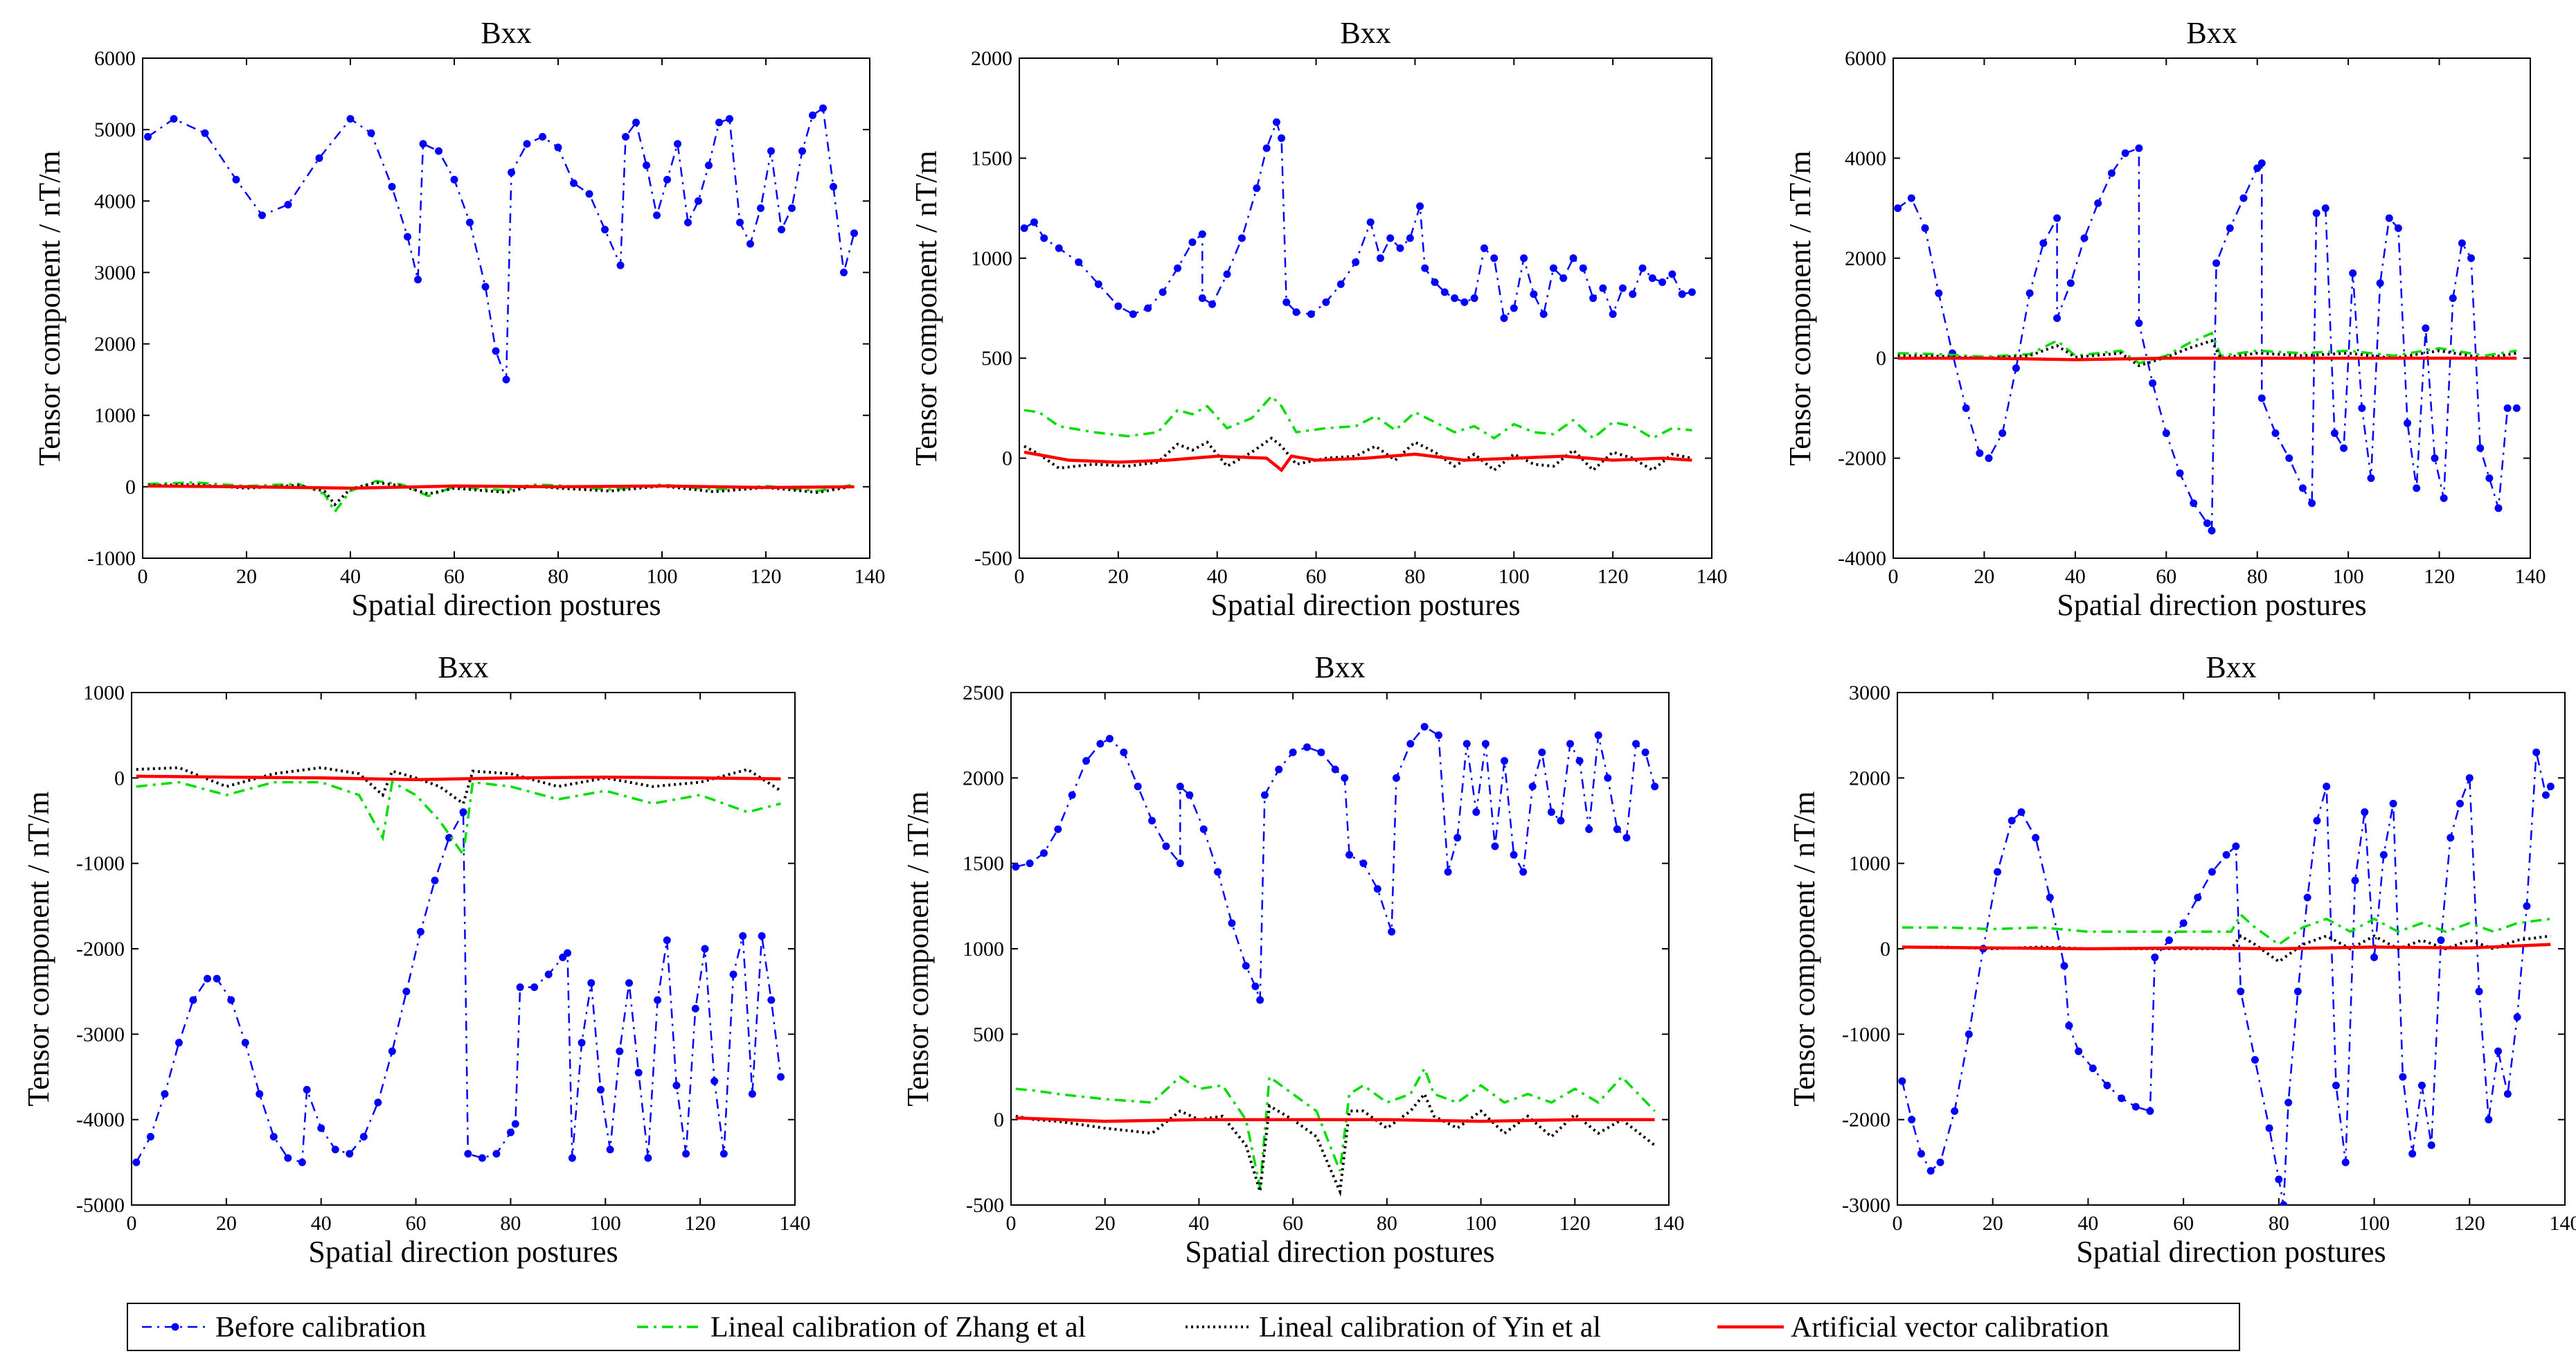 The image size is (2576, 1365). Describe the element at coordinates (1984, 576) in the screenshot. I see `x-tick-label: 20` at that location.